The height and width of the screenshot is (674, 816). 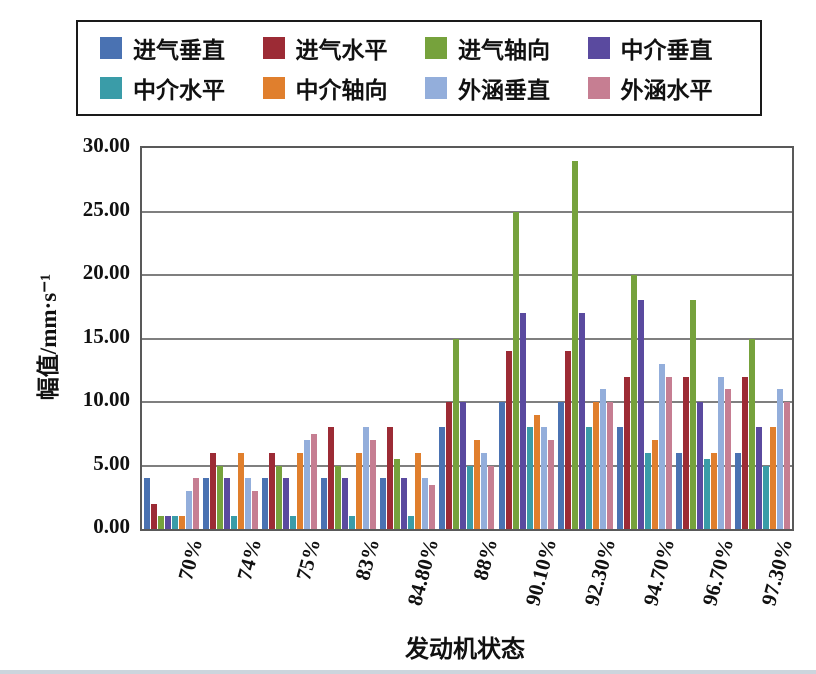 I want to click on x-tick-label: 90.10%, so click(x=541, y=572).